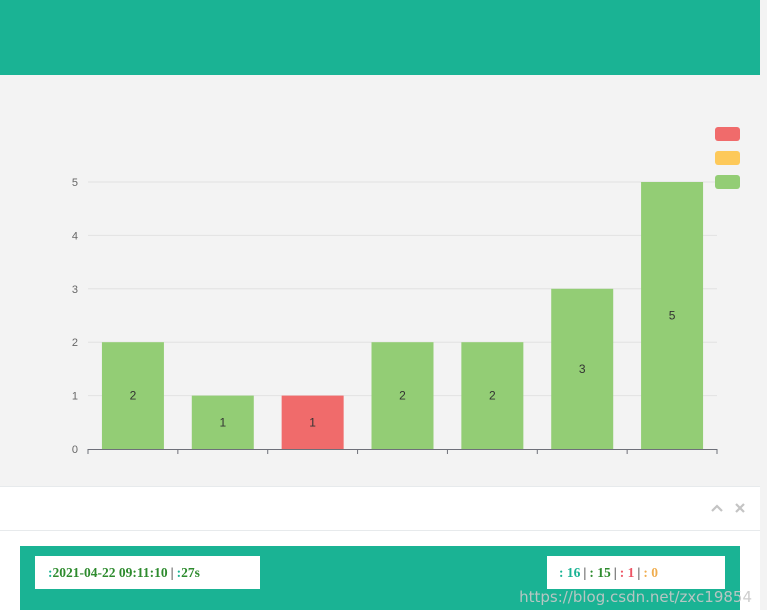 The width and height of the screenshot is (767, 610). I want to click on bar-value-label: 5, so click(672, 316).